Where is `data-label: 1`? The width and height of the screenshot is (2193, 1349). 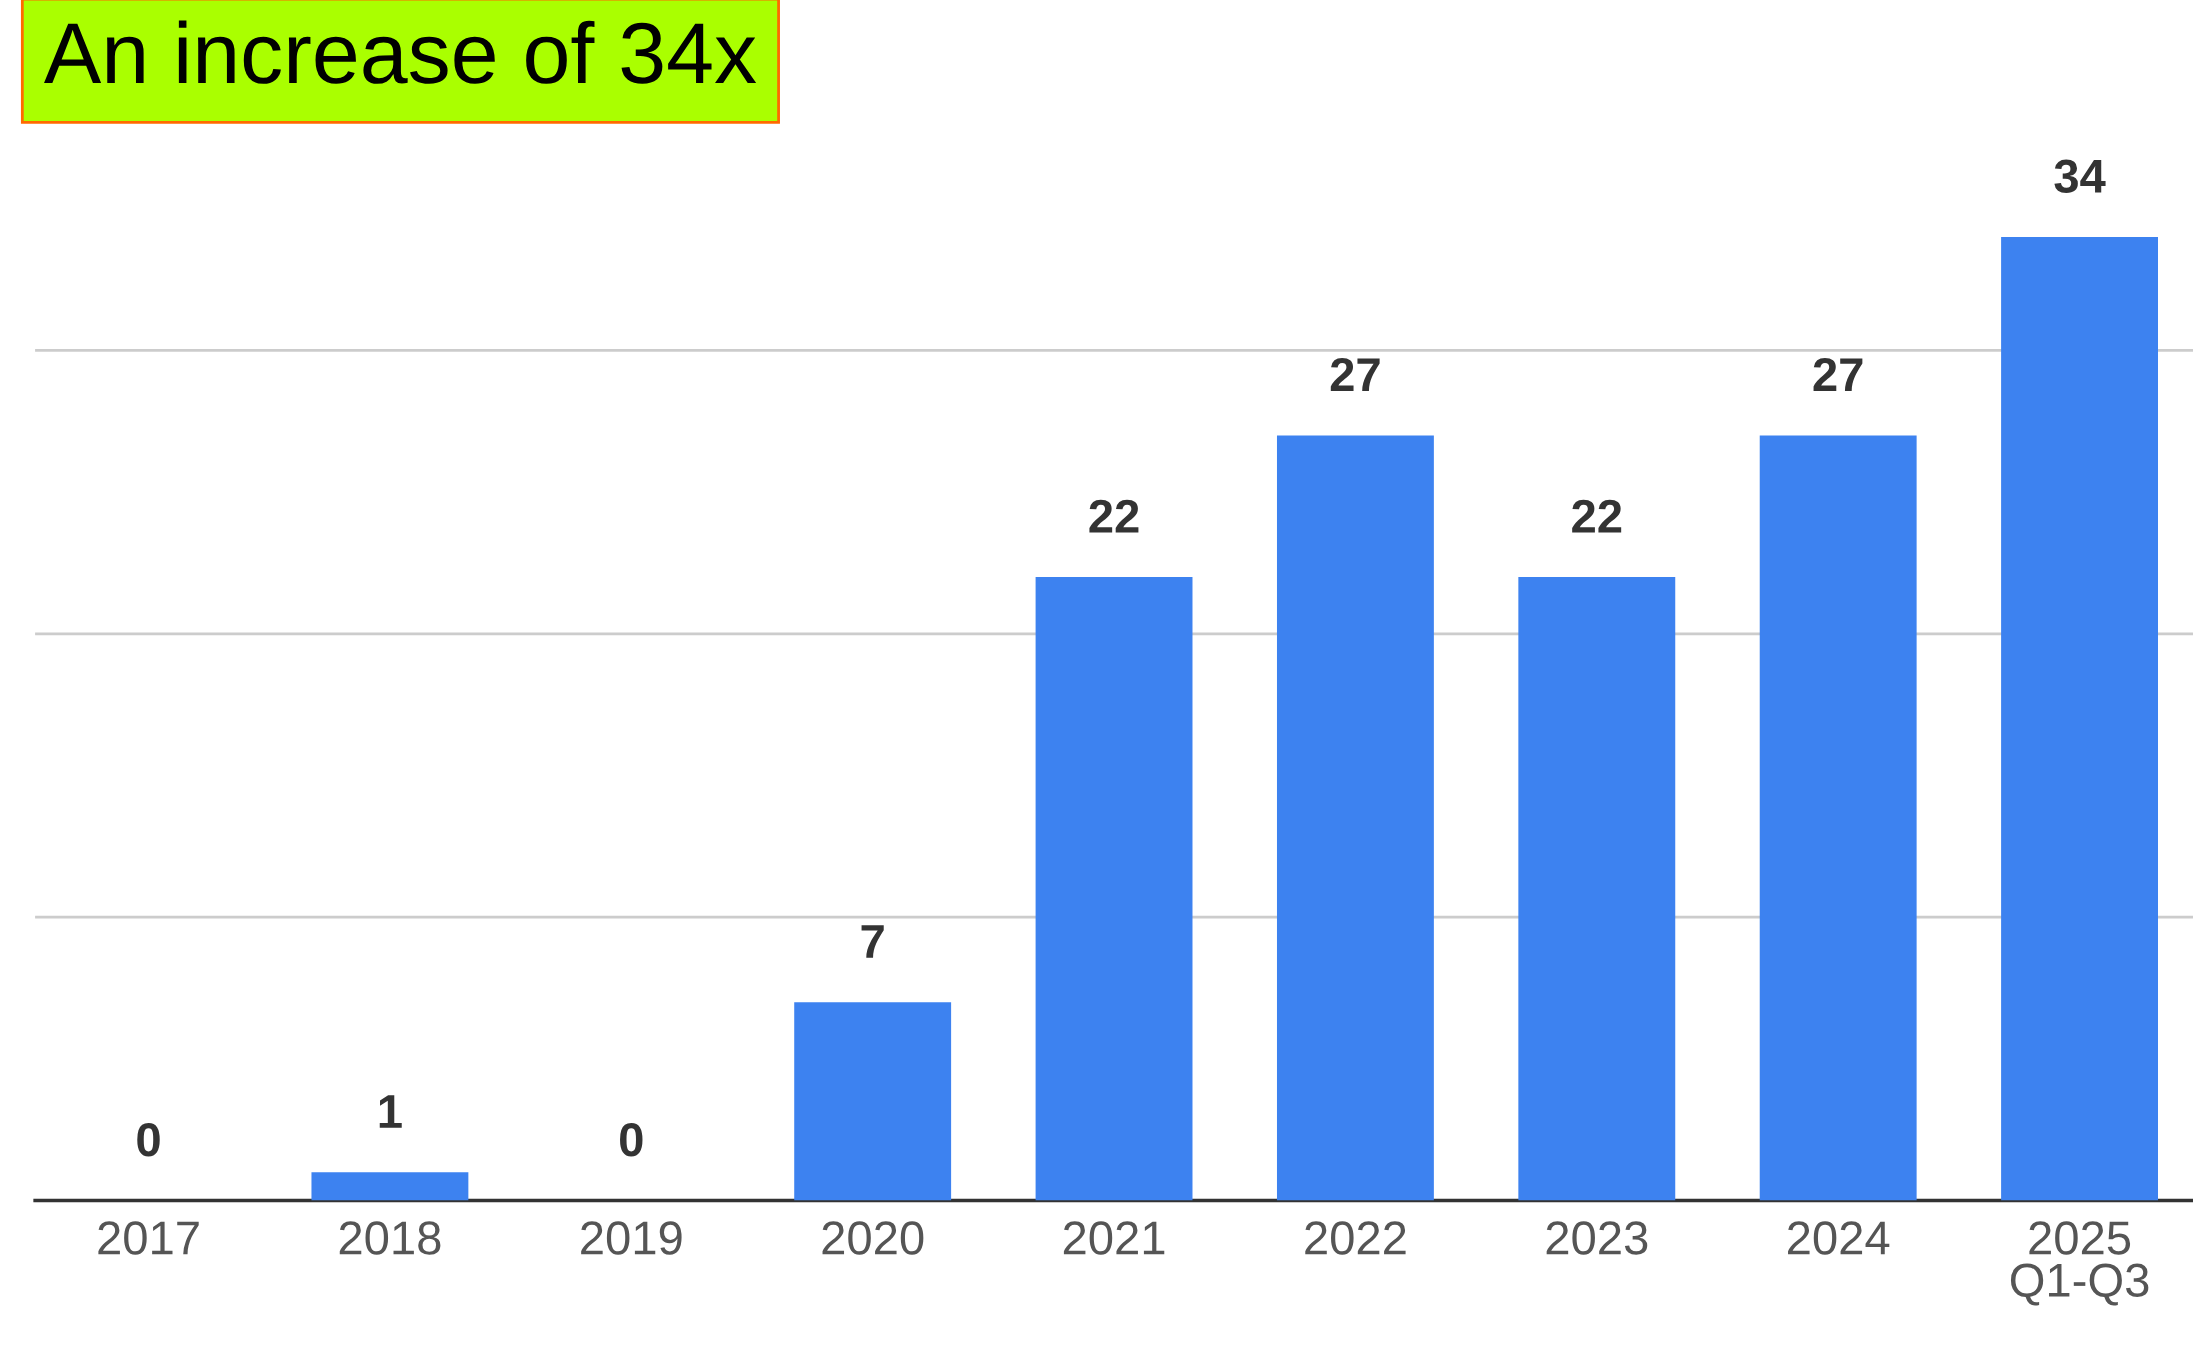
data-label: 1 is located at coordinates (390, 1111).